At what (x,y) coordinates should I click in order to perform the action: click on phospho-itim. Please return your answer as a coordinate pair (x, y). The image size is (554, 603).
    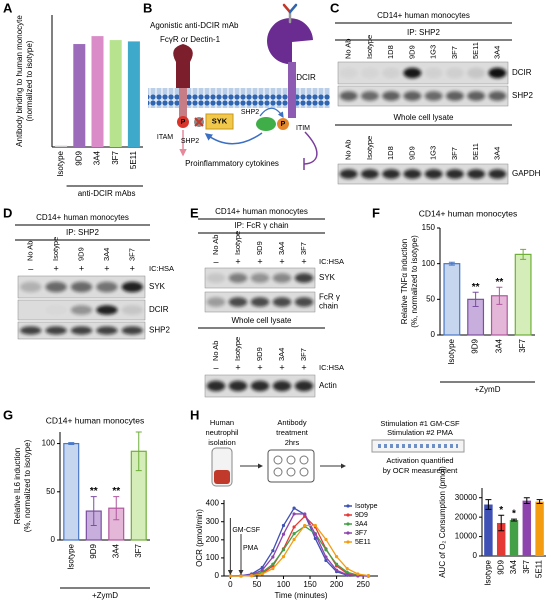
    Looking at the image, I should click on (283, 124).